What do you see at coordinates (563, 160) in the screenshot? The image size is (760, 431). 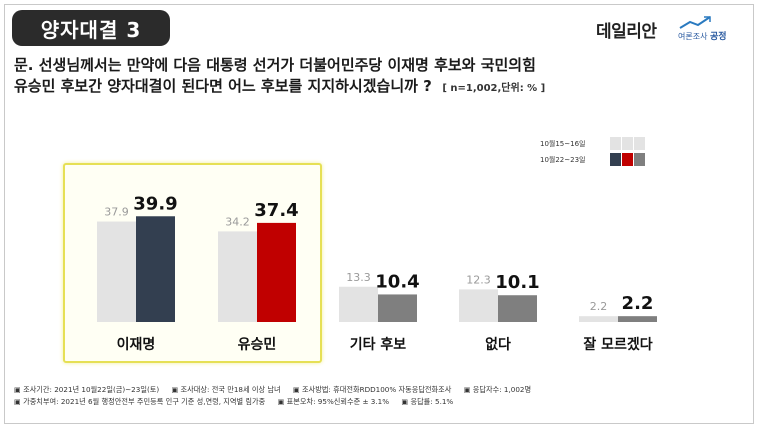 I see `legend-label-curr: 10월22~23일` at bounding box center [563, 160].